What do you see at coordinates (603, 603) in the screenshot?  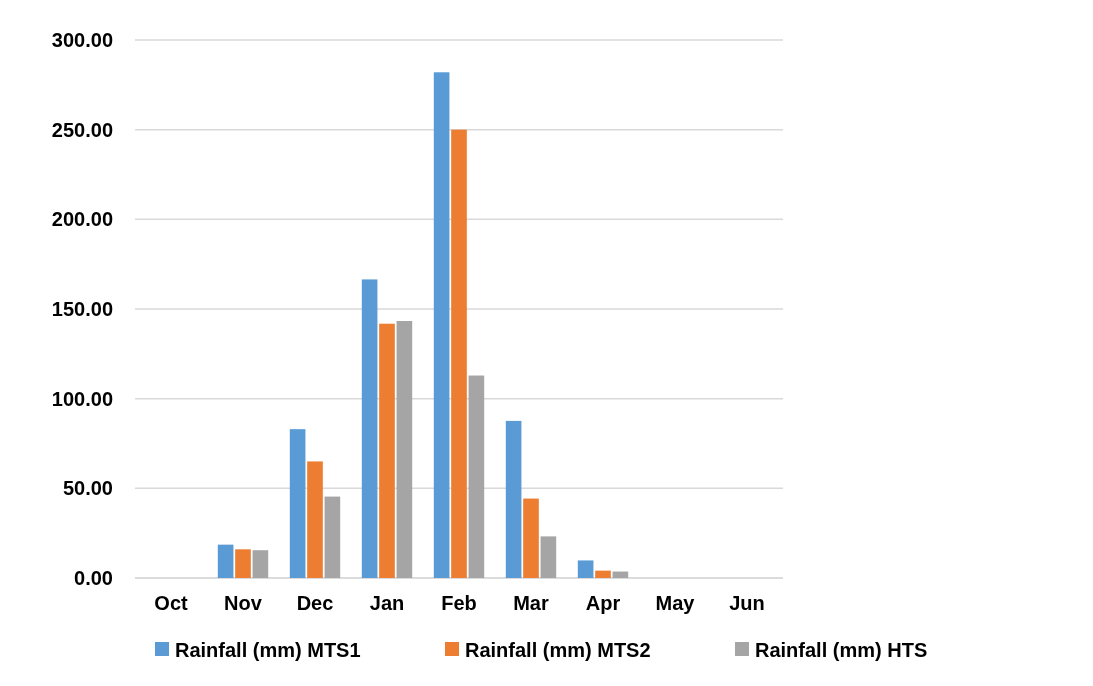 I see `x-tick-label: Apr` at bounding box center [603, 603].